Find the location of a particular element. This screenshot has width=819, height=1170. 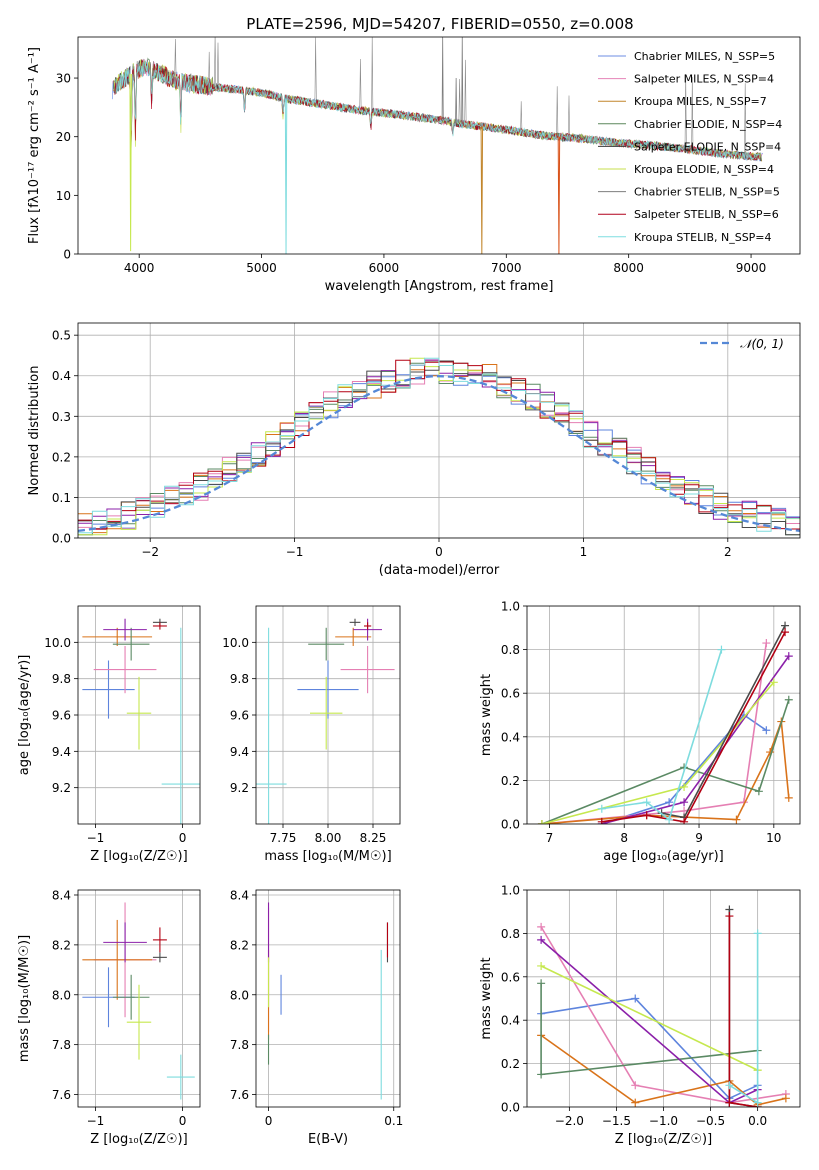

y-tick-label: 0 is located at coordinates (67, 255).